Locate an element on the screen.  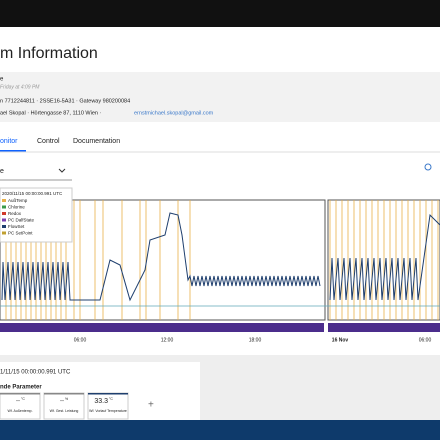
legend-item: AußTemp is located at coordinates (18, 200).